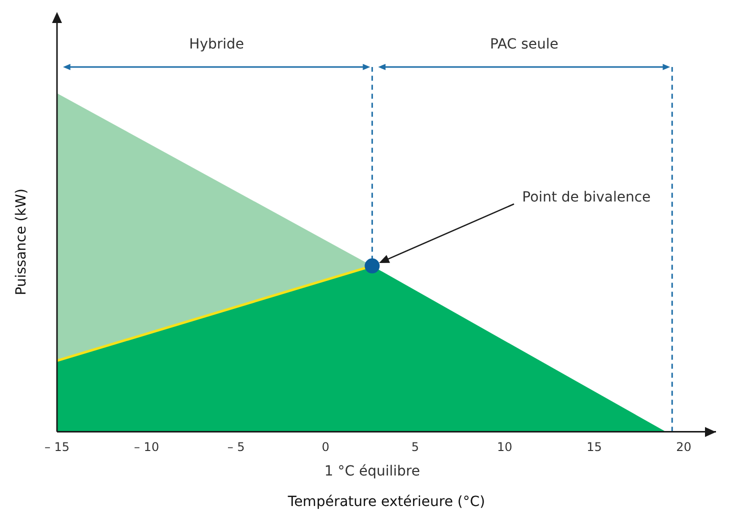 This screenshot has width=736, height=521. Describe the element at coordinates (57, 447) in the screenshot. I see `x-tick-label: – 15` at that location.